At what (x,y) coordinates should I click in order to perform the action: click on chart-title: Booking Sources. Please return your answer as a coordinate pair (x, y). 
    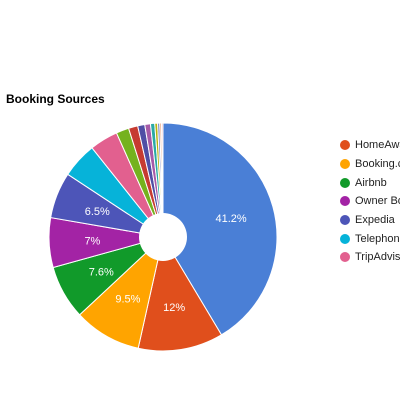
    Looking at the image, I should click on (55, 99).